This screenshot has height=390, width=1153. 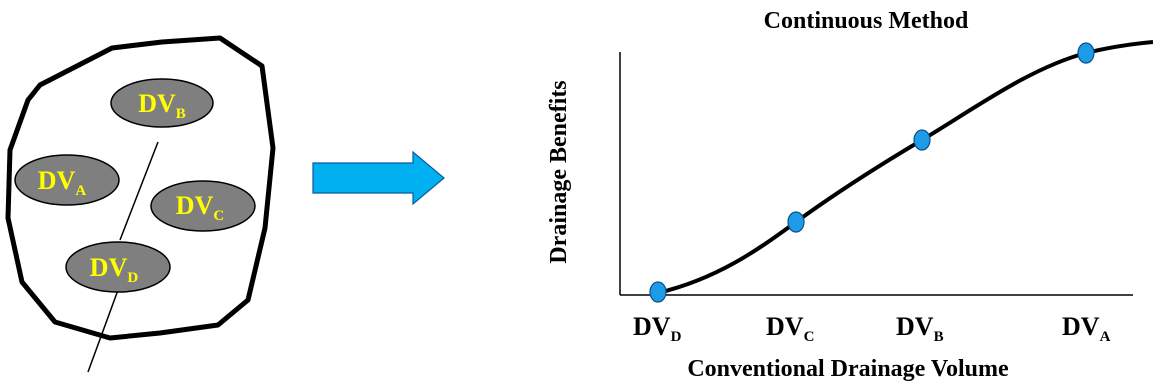 I want to click on region-dv-a-shape, so click(x=67, y=180).